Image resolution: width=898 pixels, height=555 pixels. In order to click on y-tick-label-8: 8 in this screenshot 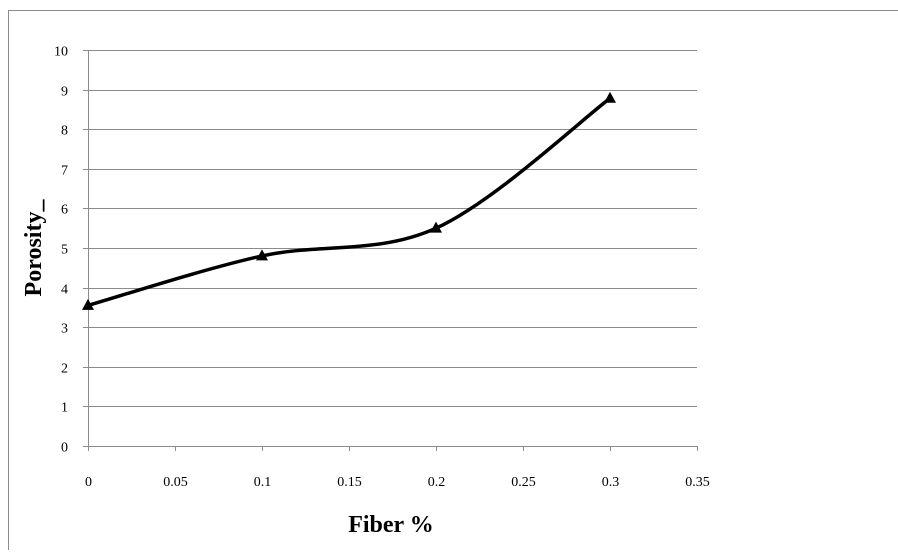, I will do `click(64, 131)`.